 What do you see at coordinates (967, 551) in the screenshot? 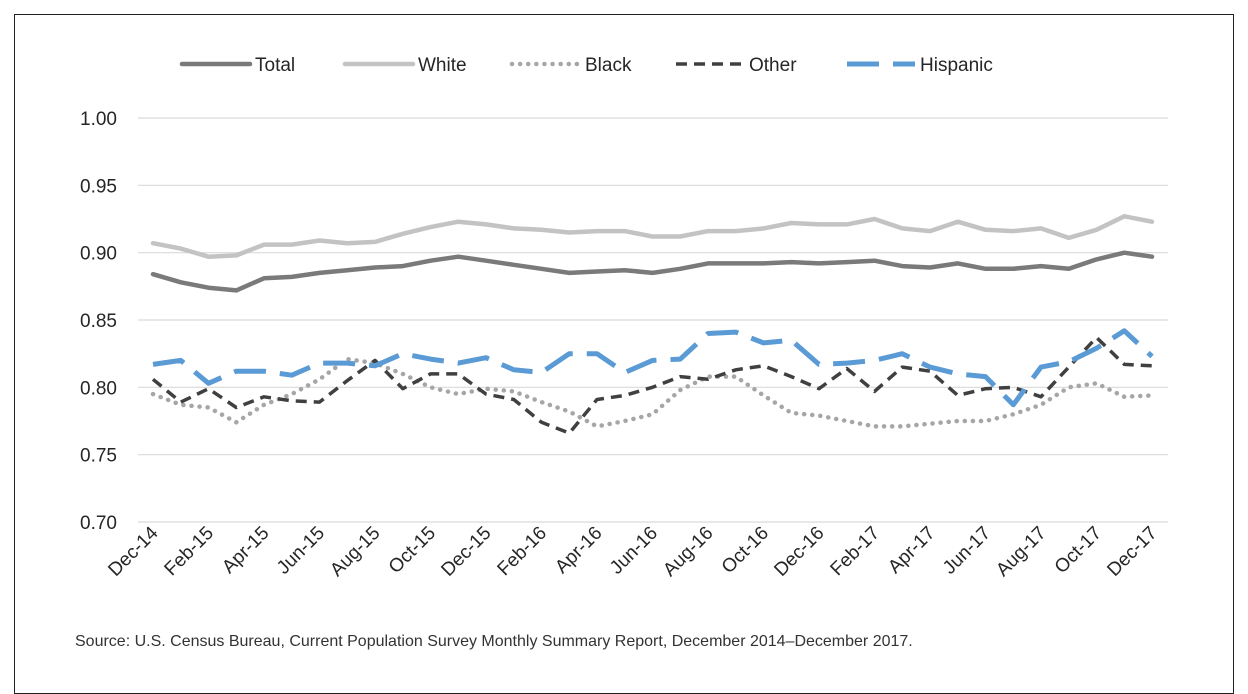
I see `x-tick-label: Jun-17` at bounding box center [967, 551].